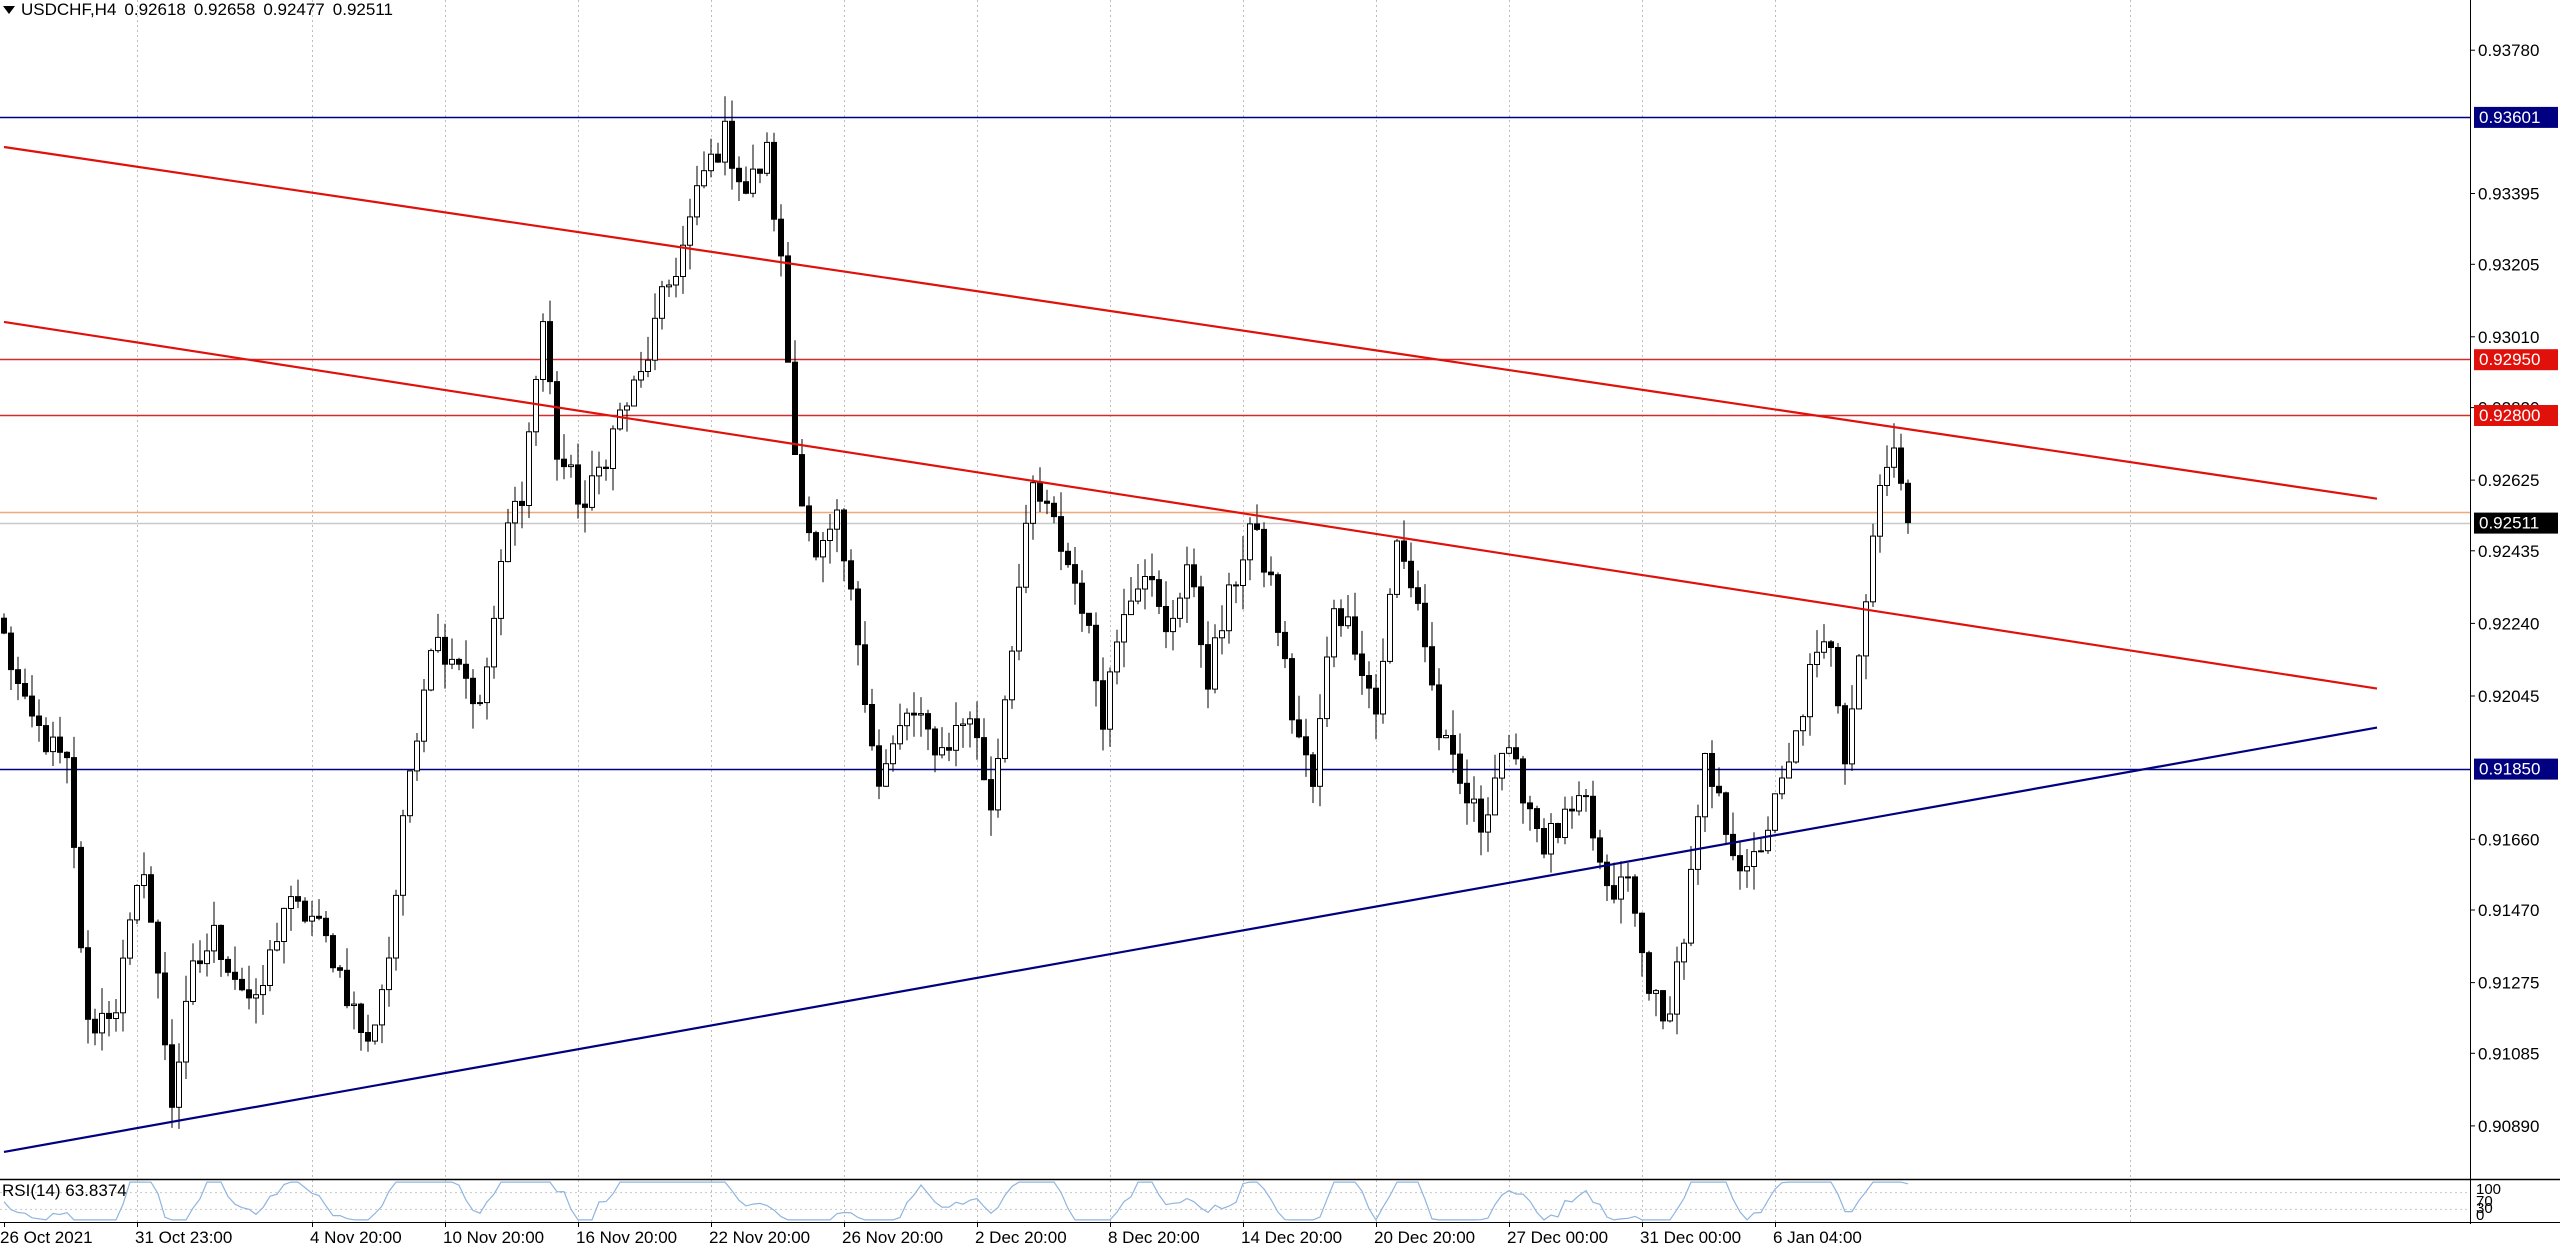  I want to click on time-tick-label: 10 Nov 20:00, so click(493, 1237).